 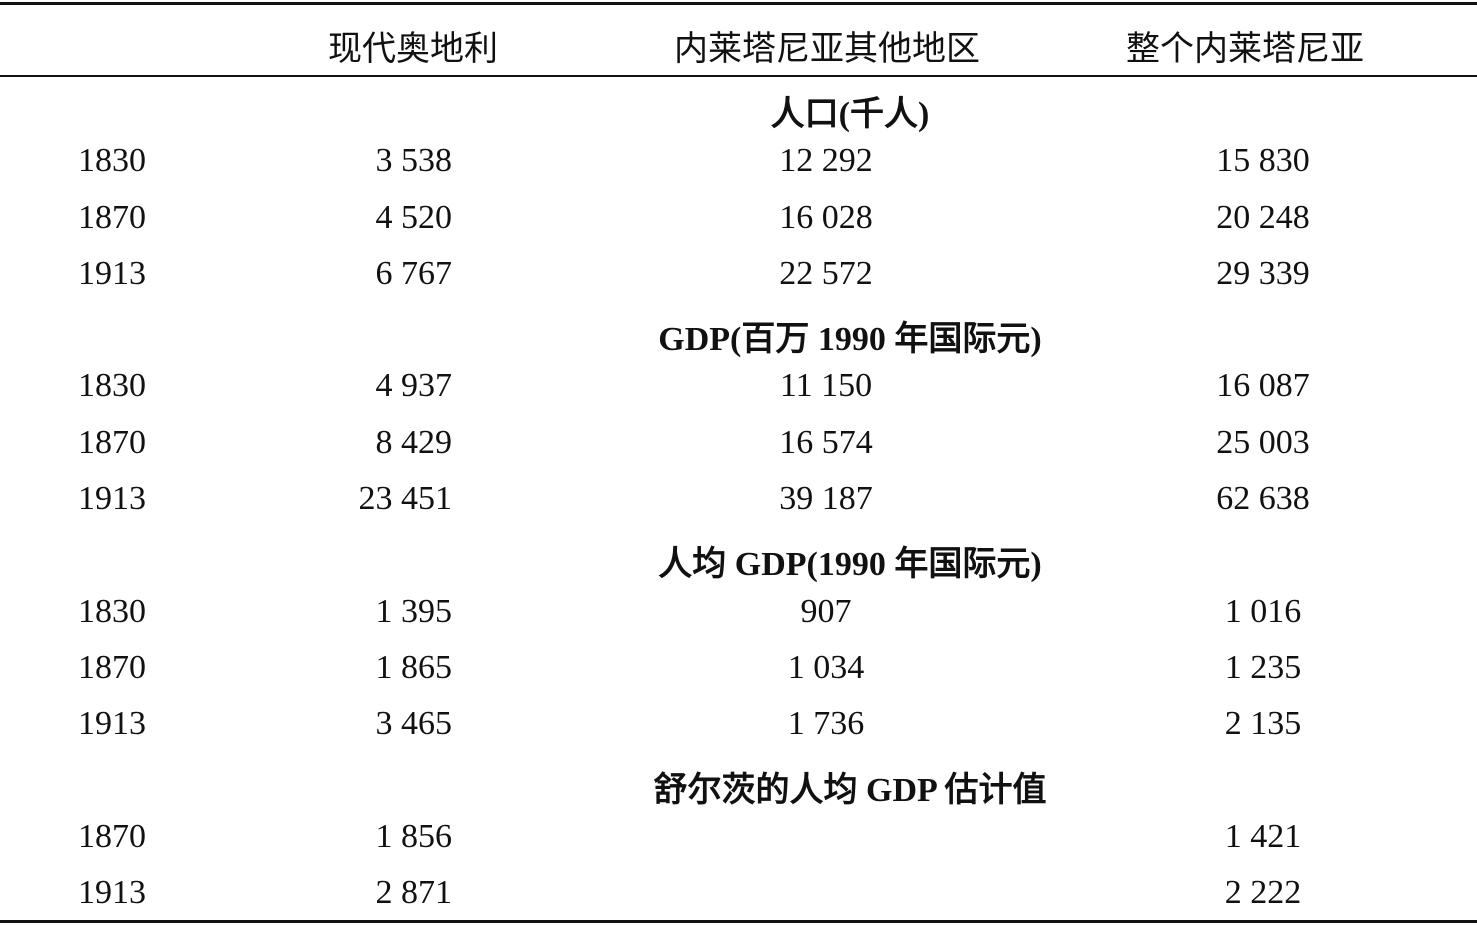 I want to click on modern-austria-cell: 8 429, so click(x=414, y=442).